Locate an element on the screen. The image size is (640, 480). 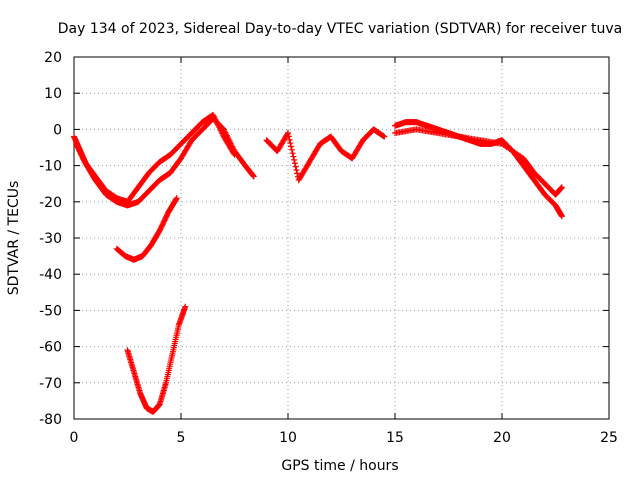
x-tick-label: 25 is located at coordinates (609, 438).